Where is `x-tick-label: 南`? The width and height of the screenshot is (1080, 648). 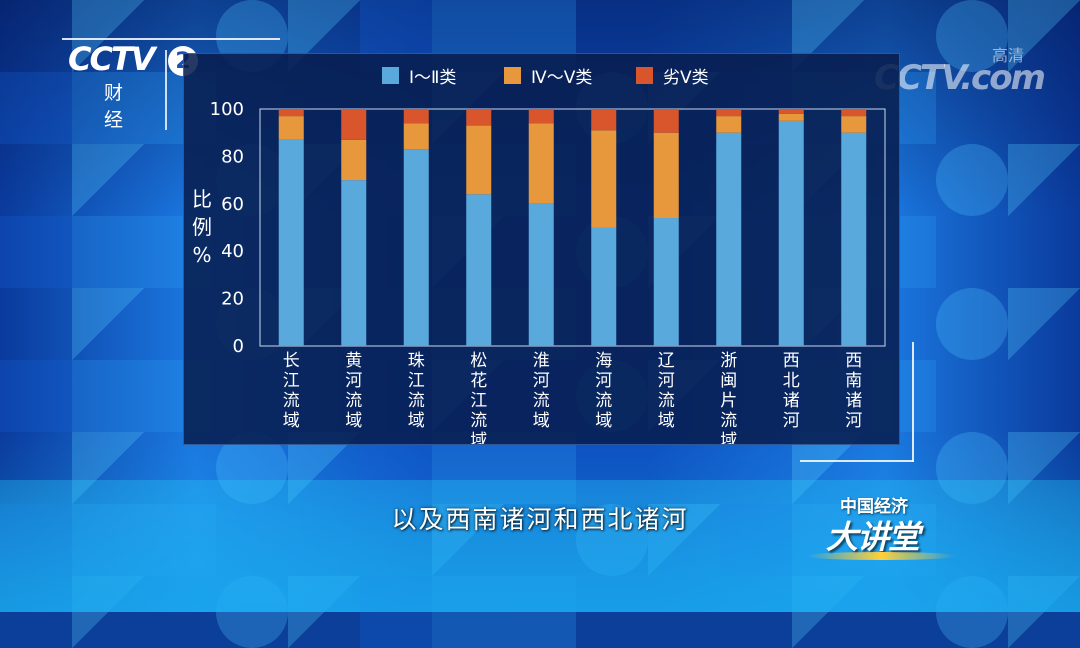 x-tick-label: 南 is located at coordinates (853, 381).